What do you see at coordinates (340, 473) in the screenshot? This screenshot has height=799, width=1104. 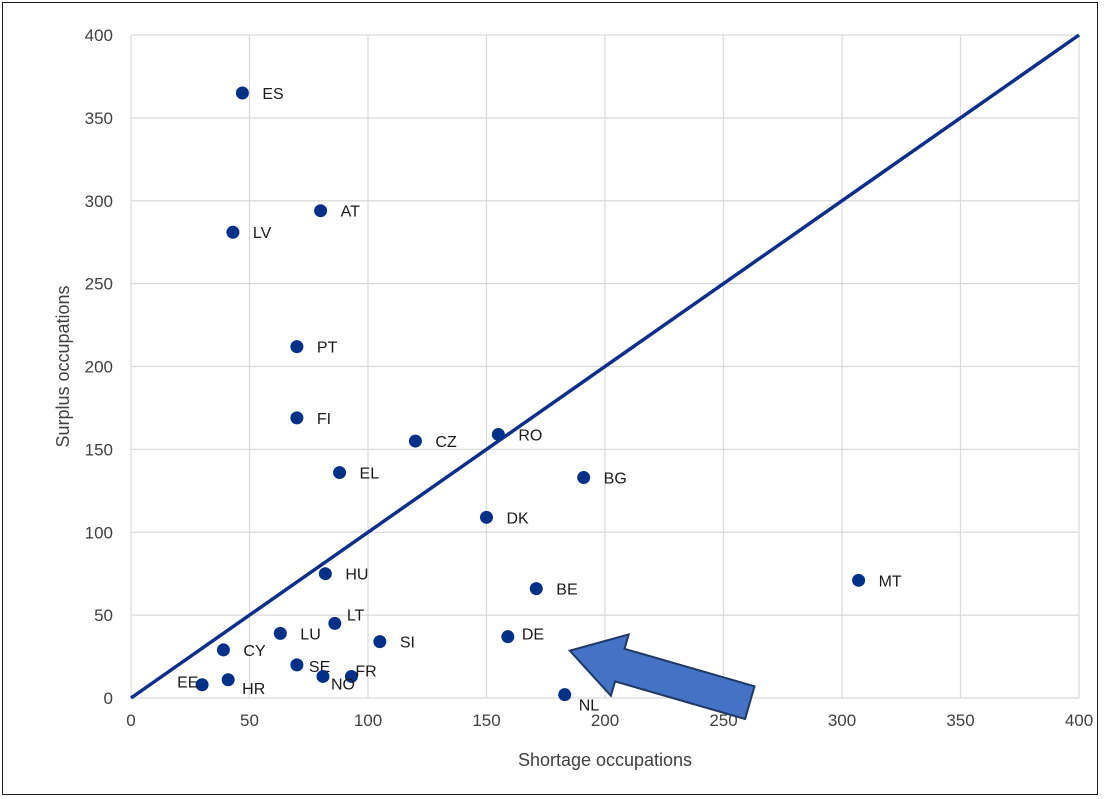 I see `data-point-el` at bounding box center [340, 473].